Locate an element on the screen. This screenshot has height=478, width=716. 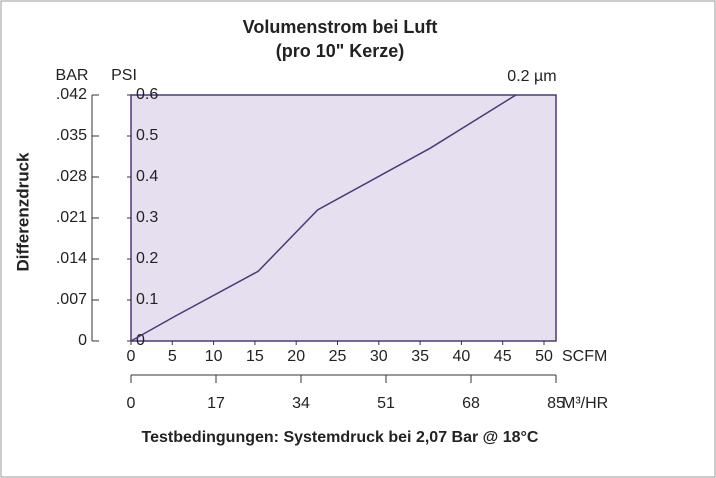
x2-tick-label: 85 is located at coordinates (556, 403).